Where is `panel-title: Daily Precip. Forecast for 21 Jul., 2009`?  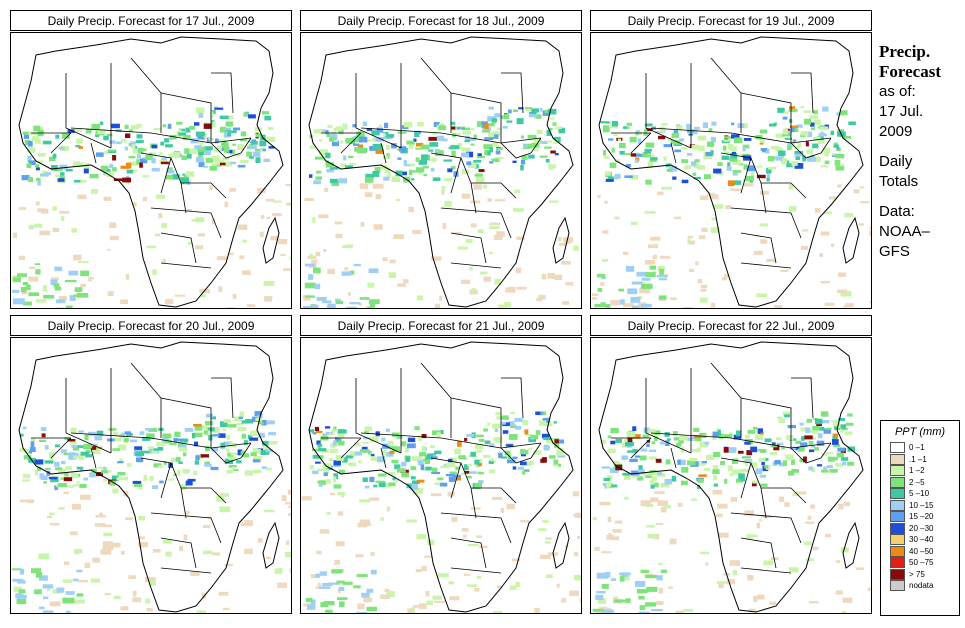
panel-title: Daily Precip. Forecast for 21 Jul., 2009 is located at coordinates (441, 325).